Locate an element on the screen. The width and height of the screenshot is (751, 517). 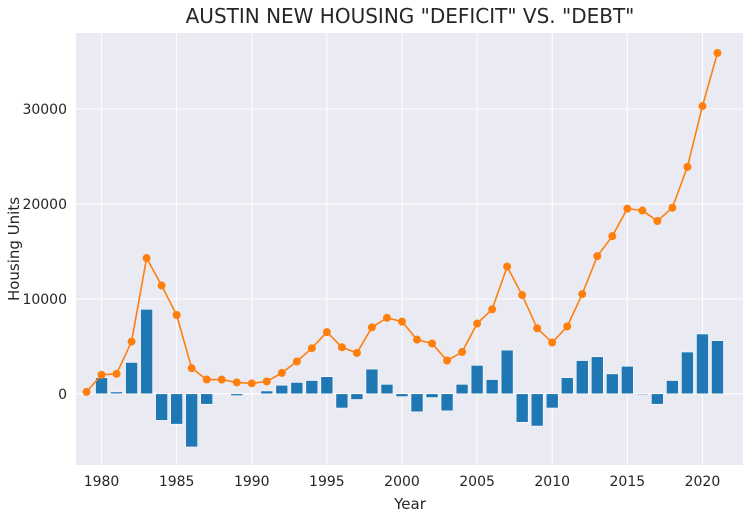
x-tick-label: 2020 is located at coordinates (703, 482).